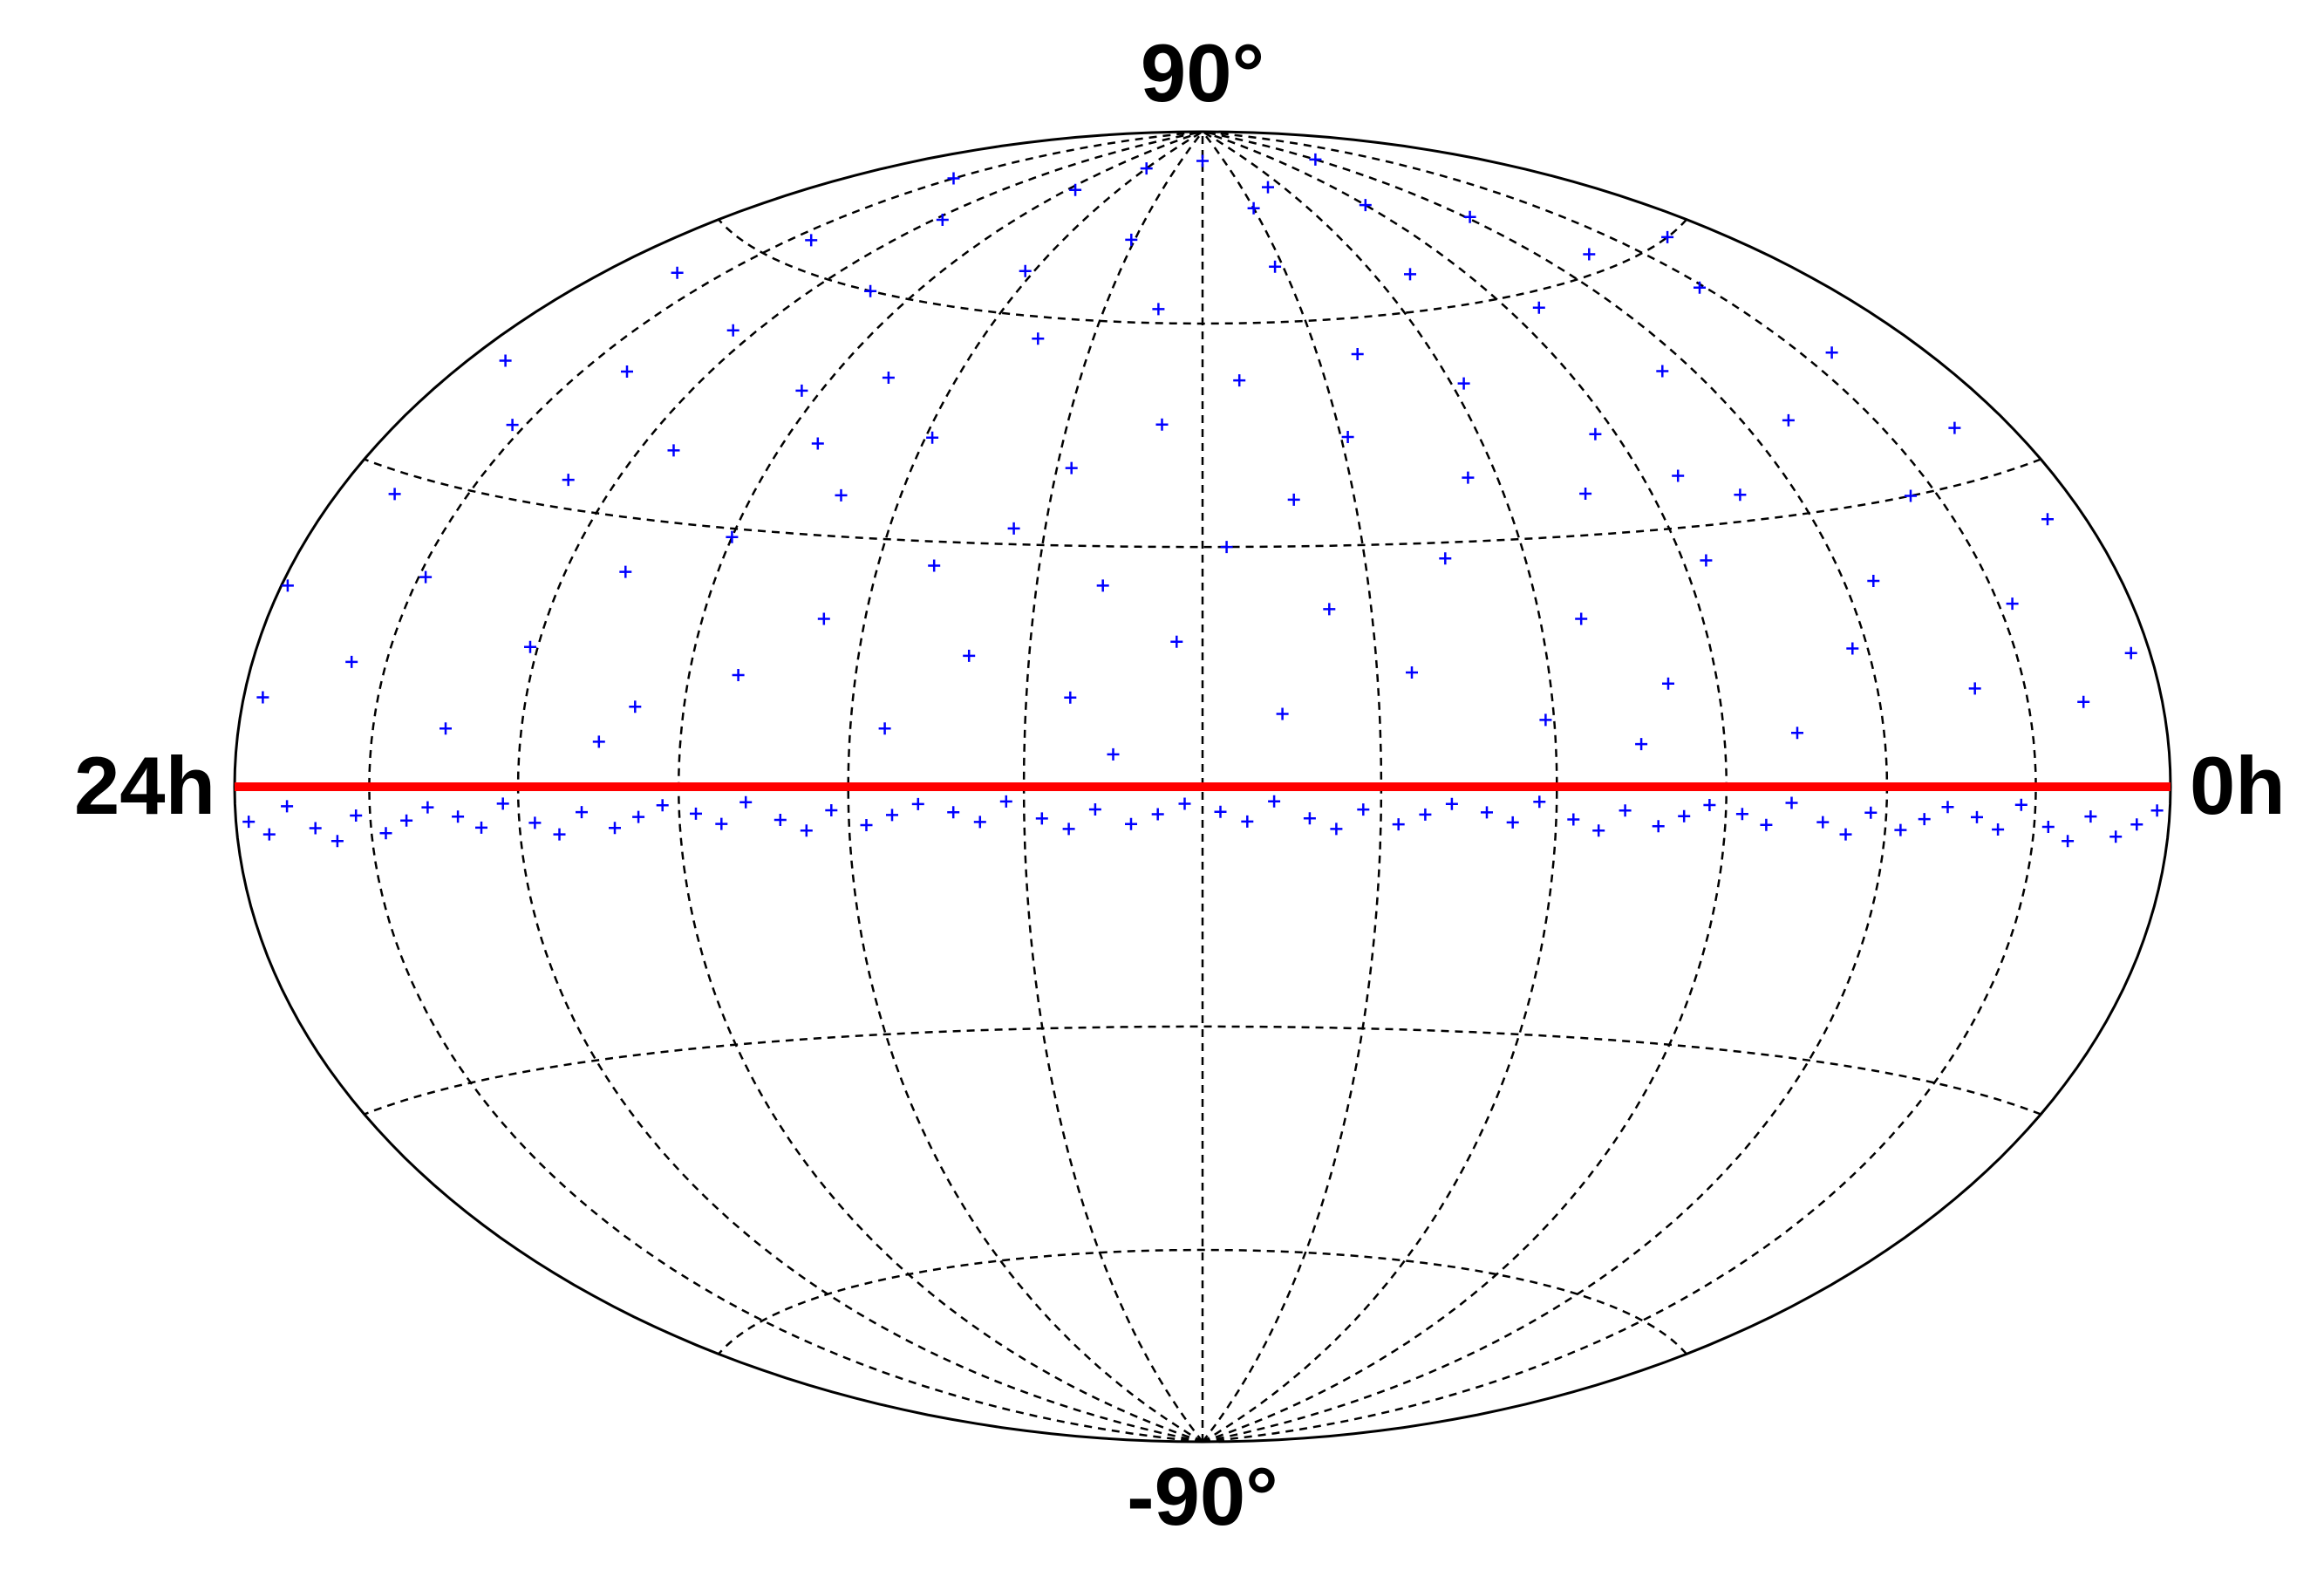 The height and width of the screenshot is (1570, 2324). What do you see at coordinates (1202, 1070) in the screenshot?
I see `parallel` at bounding box center [1202, 1070].